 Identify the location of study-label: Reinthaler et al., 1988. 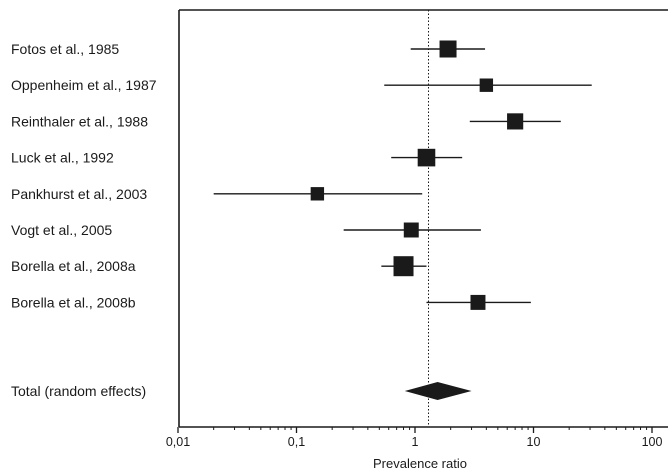
(79, 121).